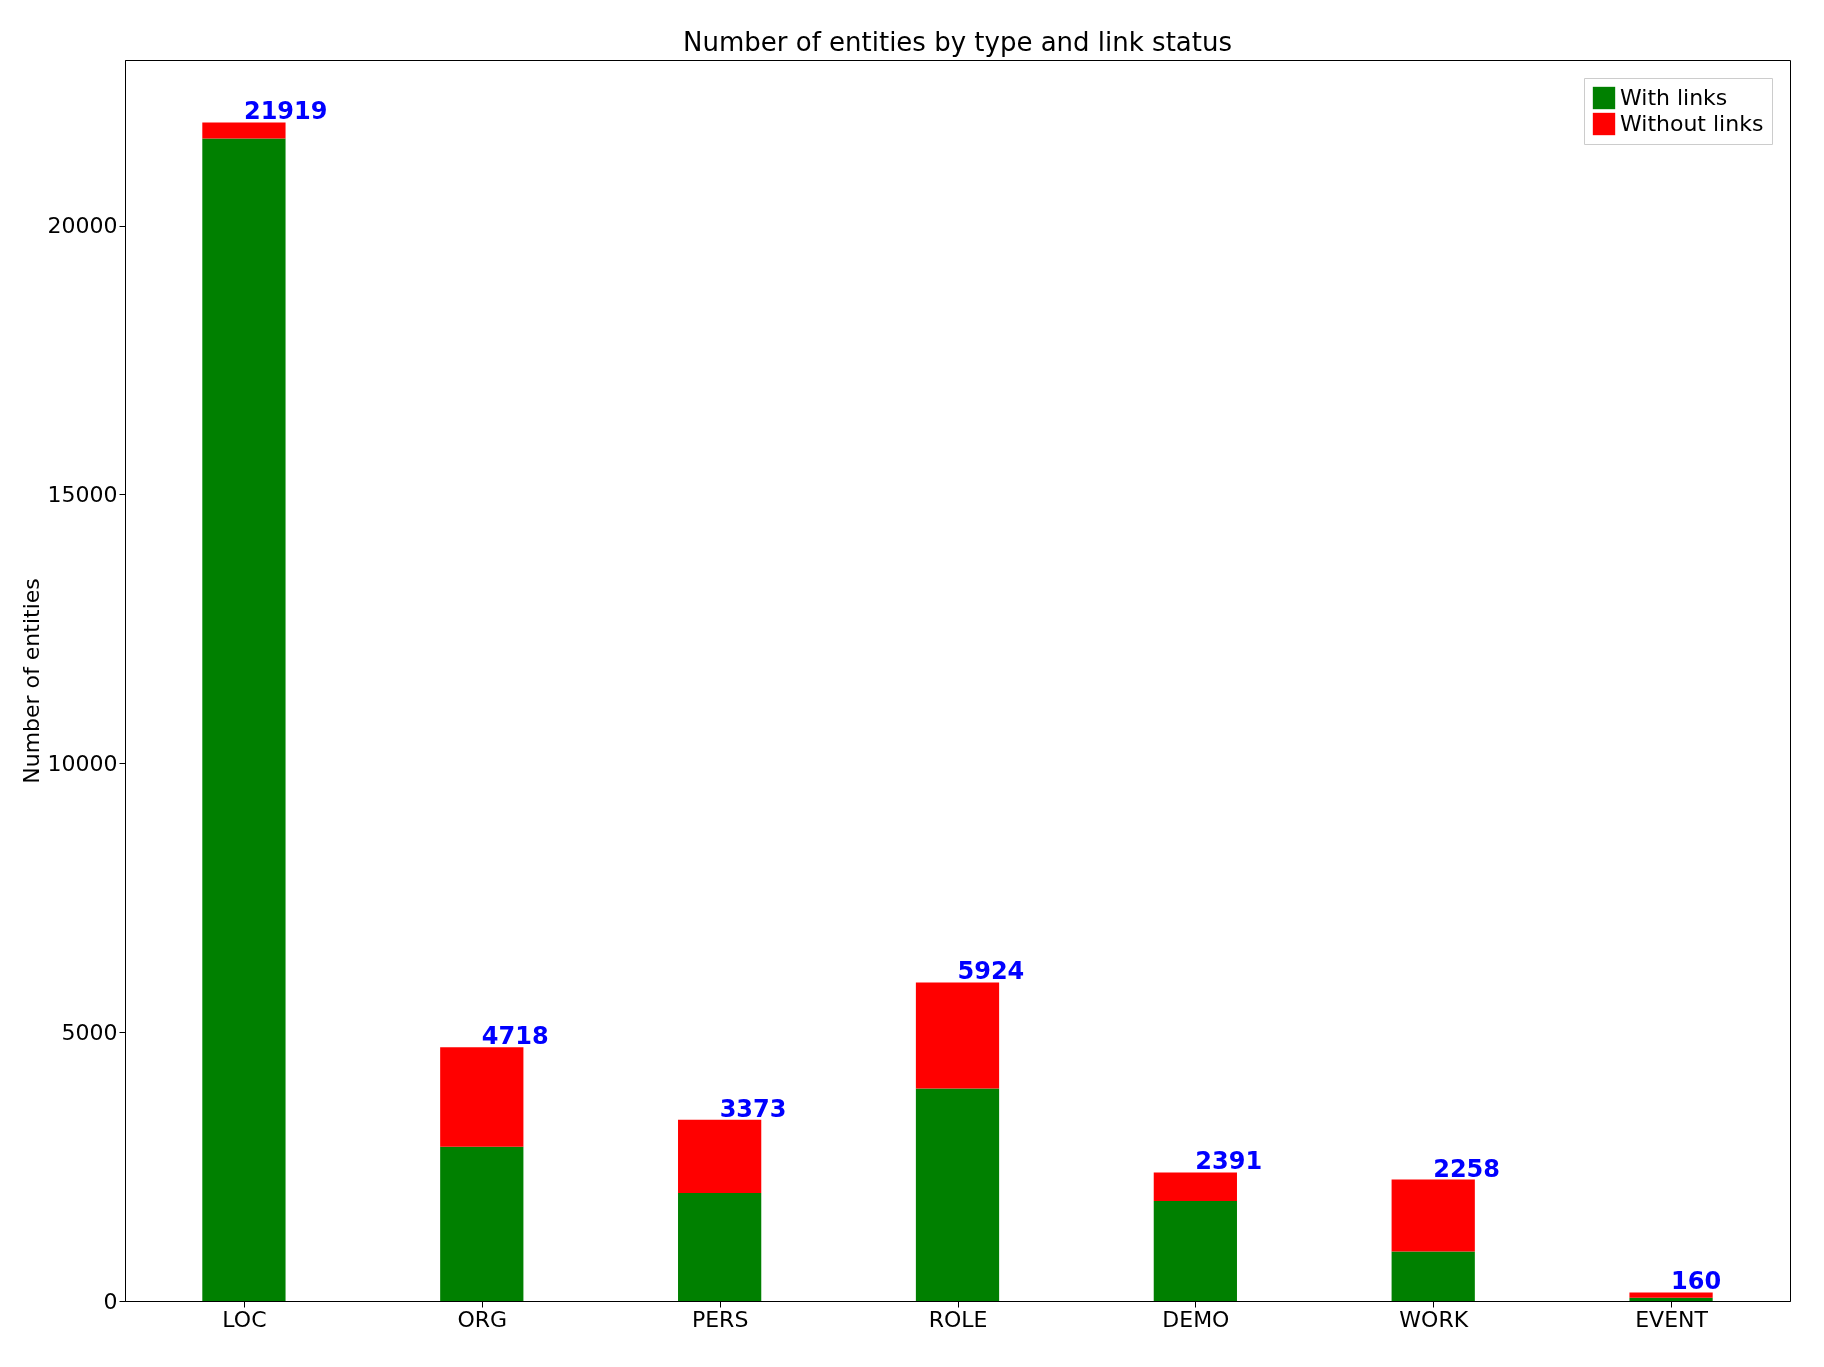 Image resolution: width=1824 pixels, height=1367 pixels. I want to click on x-tick-label: ORG, so click(482, 1319).